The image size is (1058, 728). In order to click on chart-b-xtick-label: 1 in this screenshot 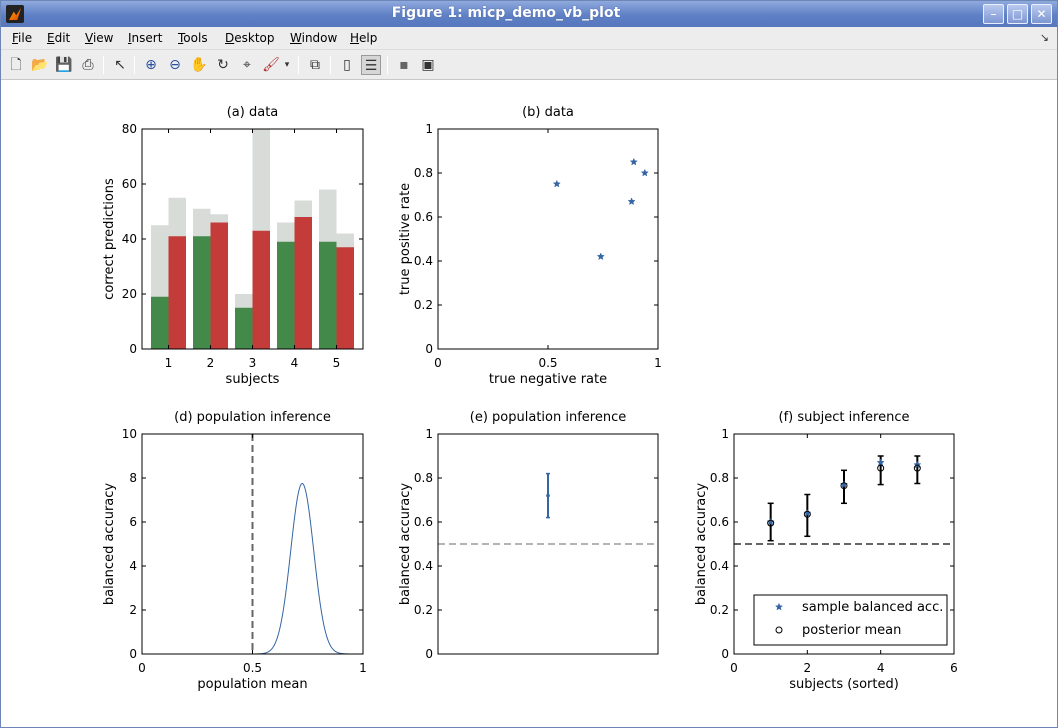, I will do `click(658, 363)`.